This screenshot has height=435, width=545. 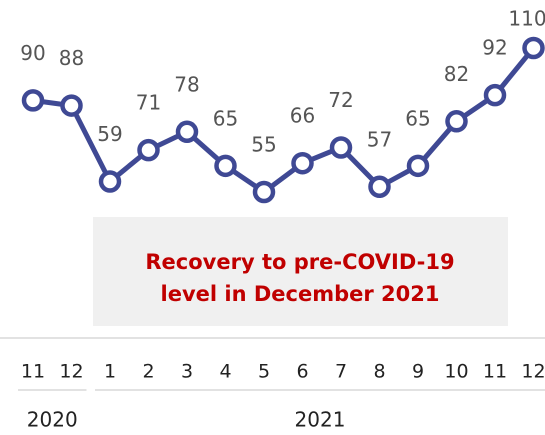 What do you see at coordinates (299, 262) in the screenshot?
I see `annotation-line: Recovery to pre-COVID-19` at bounding box center [299, 262].